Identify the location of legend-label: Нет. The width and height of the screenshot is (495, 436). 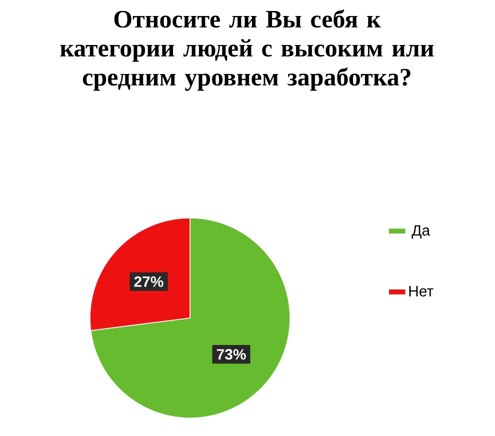
(421, 291).